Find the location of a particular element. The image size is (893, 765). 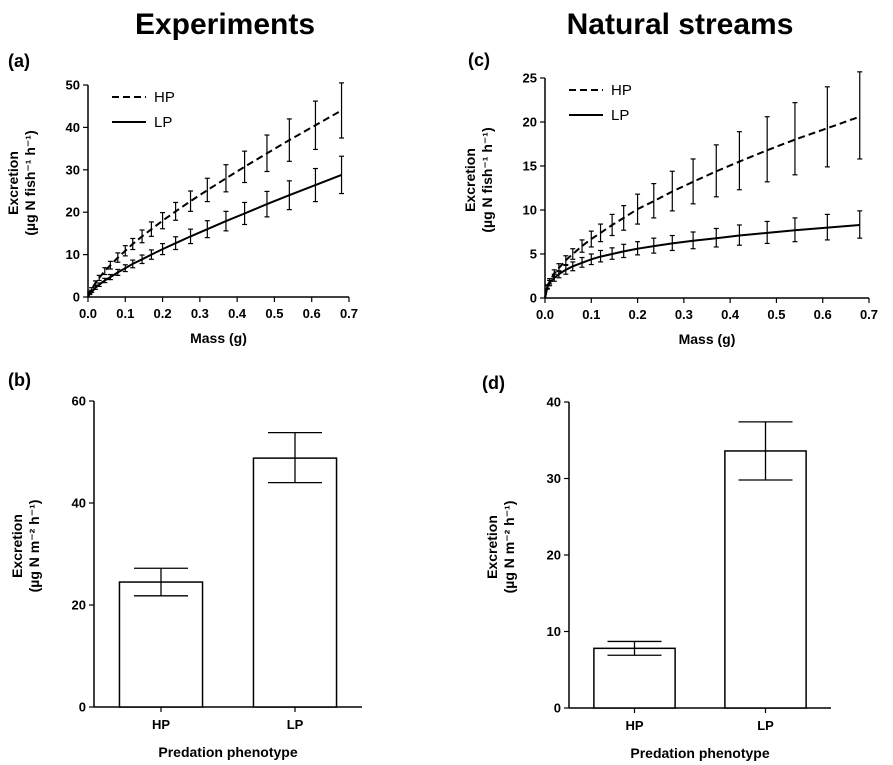

panel-label: (d) is located at coordinates (493, 383).